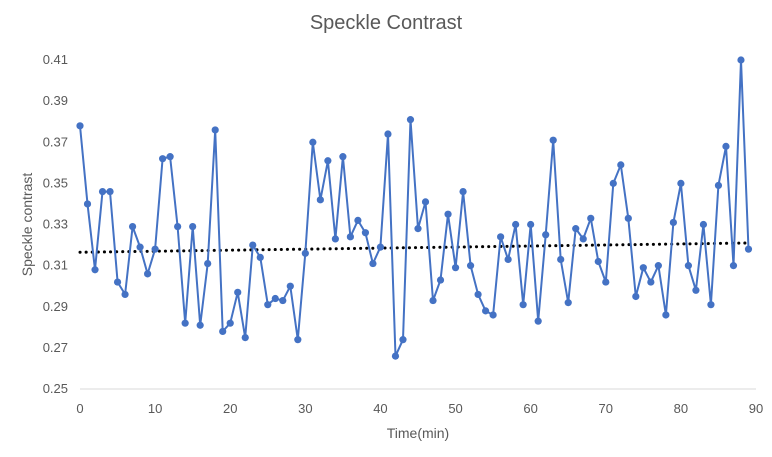 The width and height of the screenshot is (772, 457). Describe the element at coordinates (55, 306) in the screenshot. I see `y-tick-label: 0.29` at that location.